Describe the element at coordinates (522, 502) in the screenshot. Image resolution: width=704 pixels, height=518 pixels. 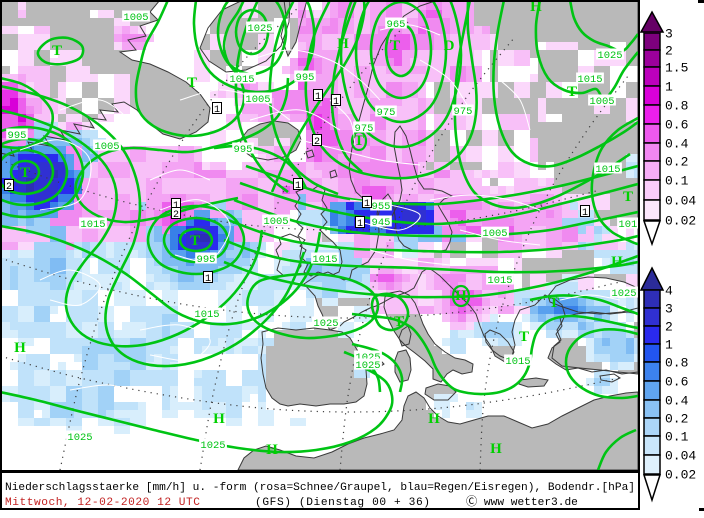
I see `svg-text: Ⓒ www wetter3.de` at that location.